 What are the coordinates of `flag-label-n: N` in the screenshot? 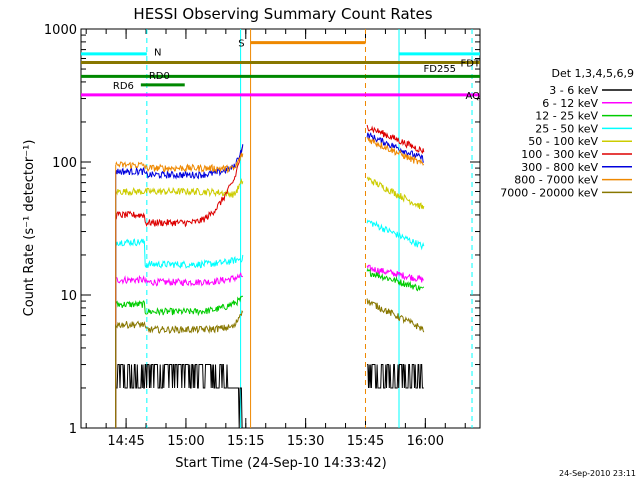 It's located at (157, 52).